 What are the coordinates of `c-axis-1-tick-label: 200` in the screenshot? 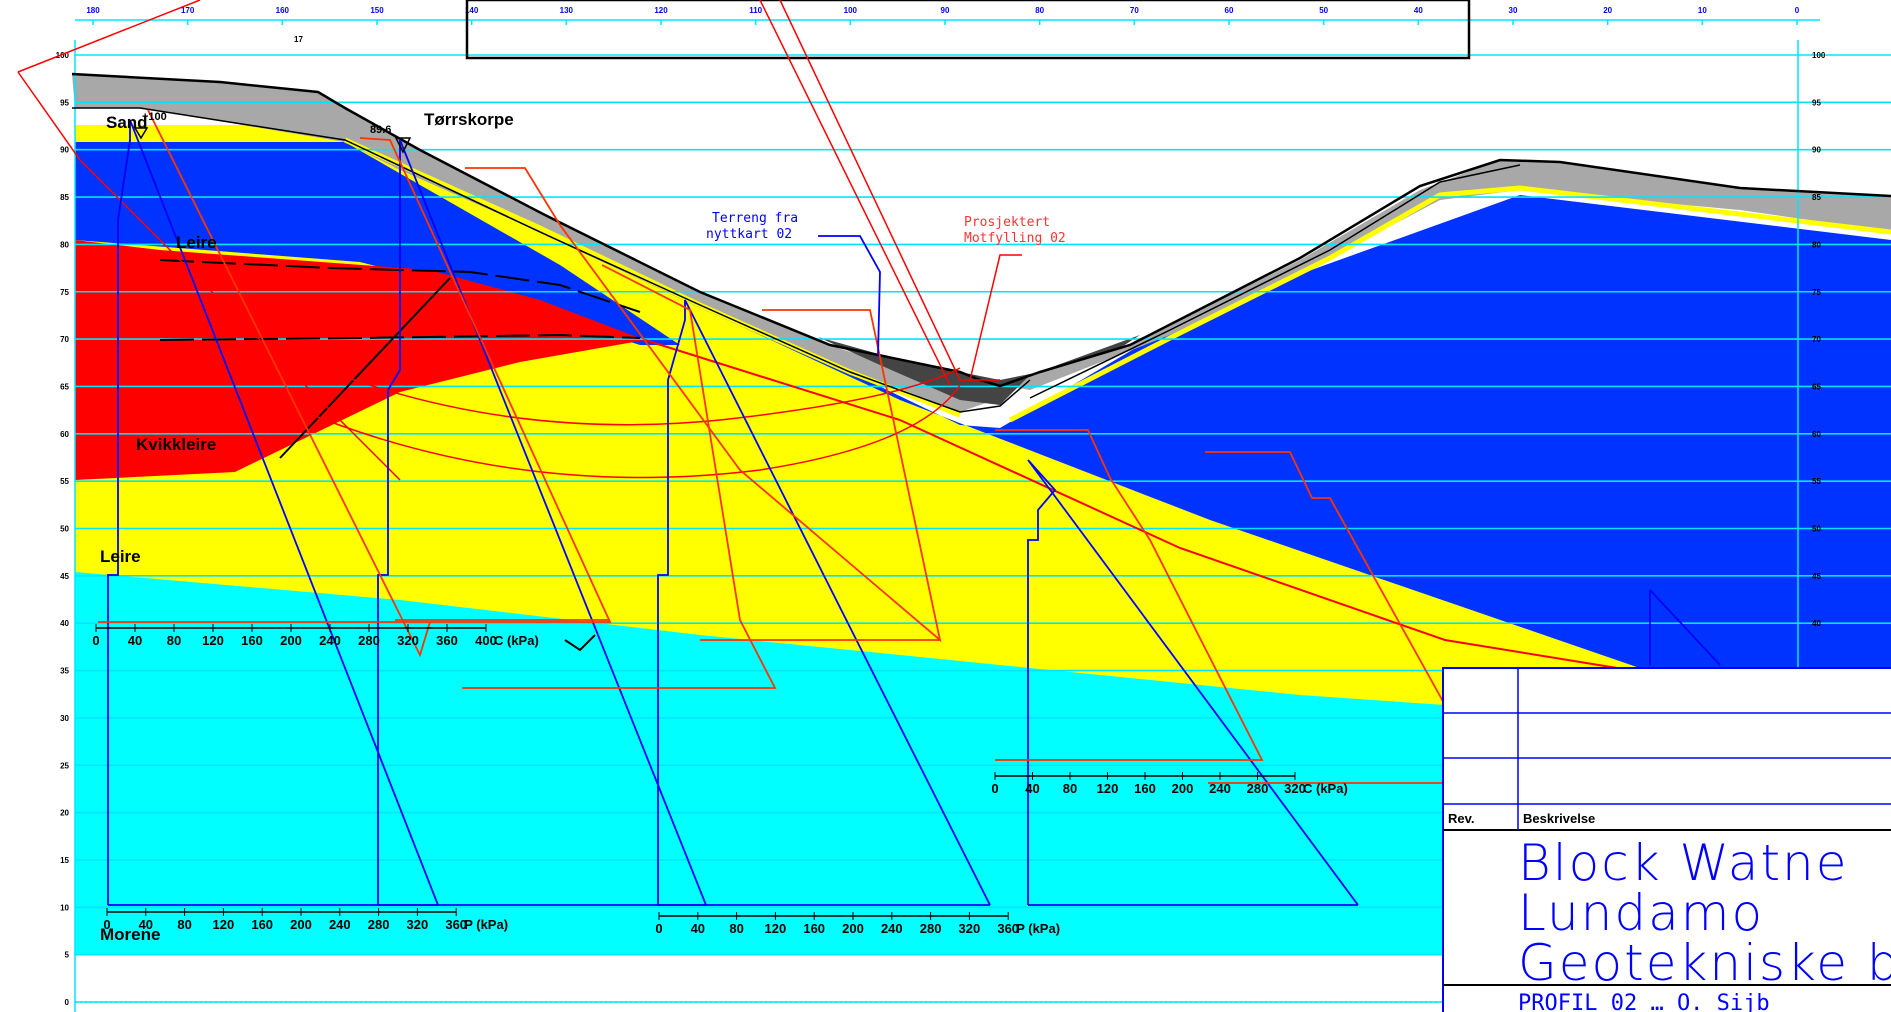 It's located at (291, 640).